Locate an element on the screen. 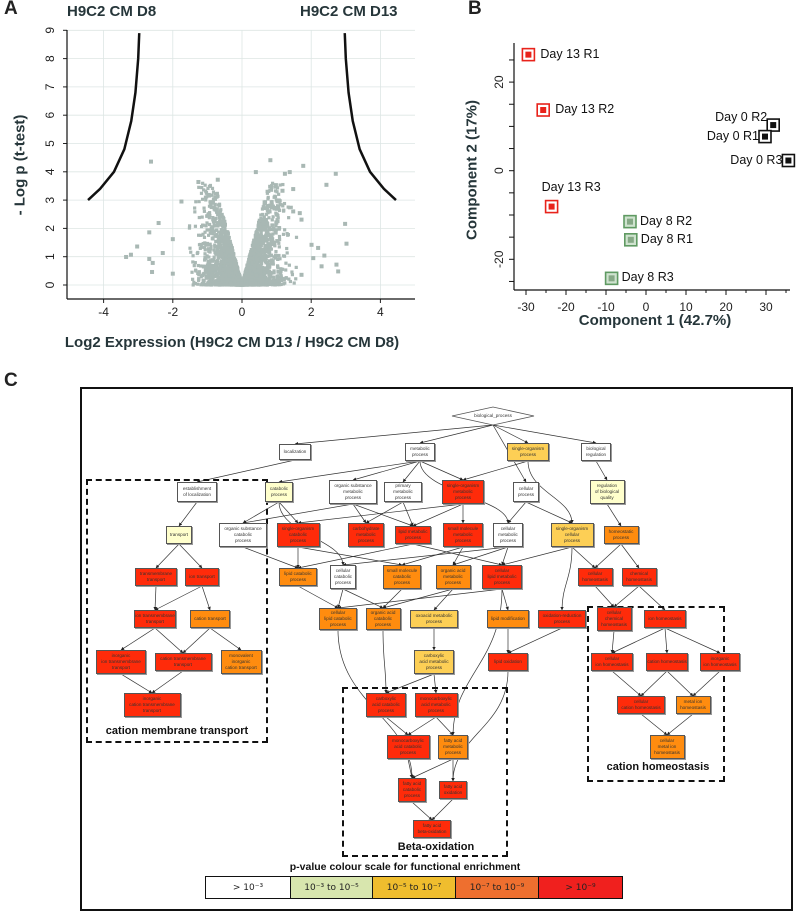  panel-label-a: A is located at coordinates (11, 9).